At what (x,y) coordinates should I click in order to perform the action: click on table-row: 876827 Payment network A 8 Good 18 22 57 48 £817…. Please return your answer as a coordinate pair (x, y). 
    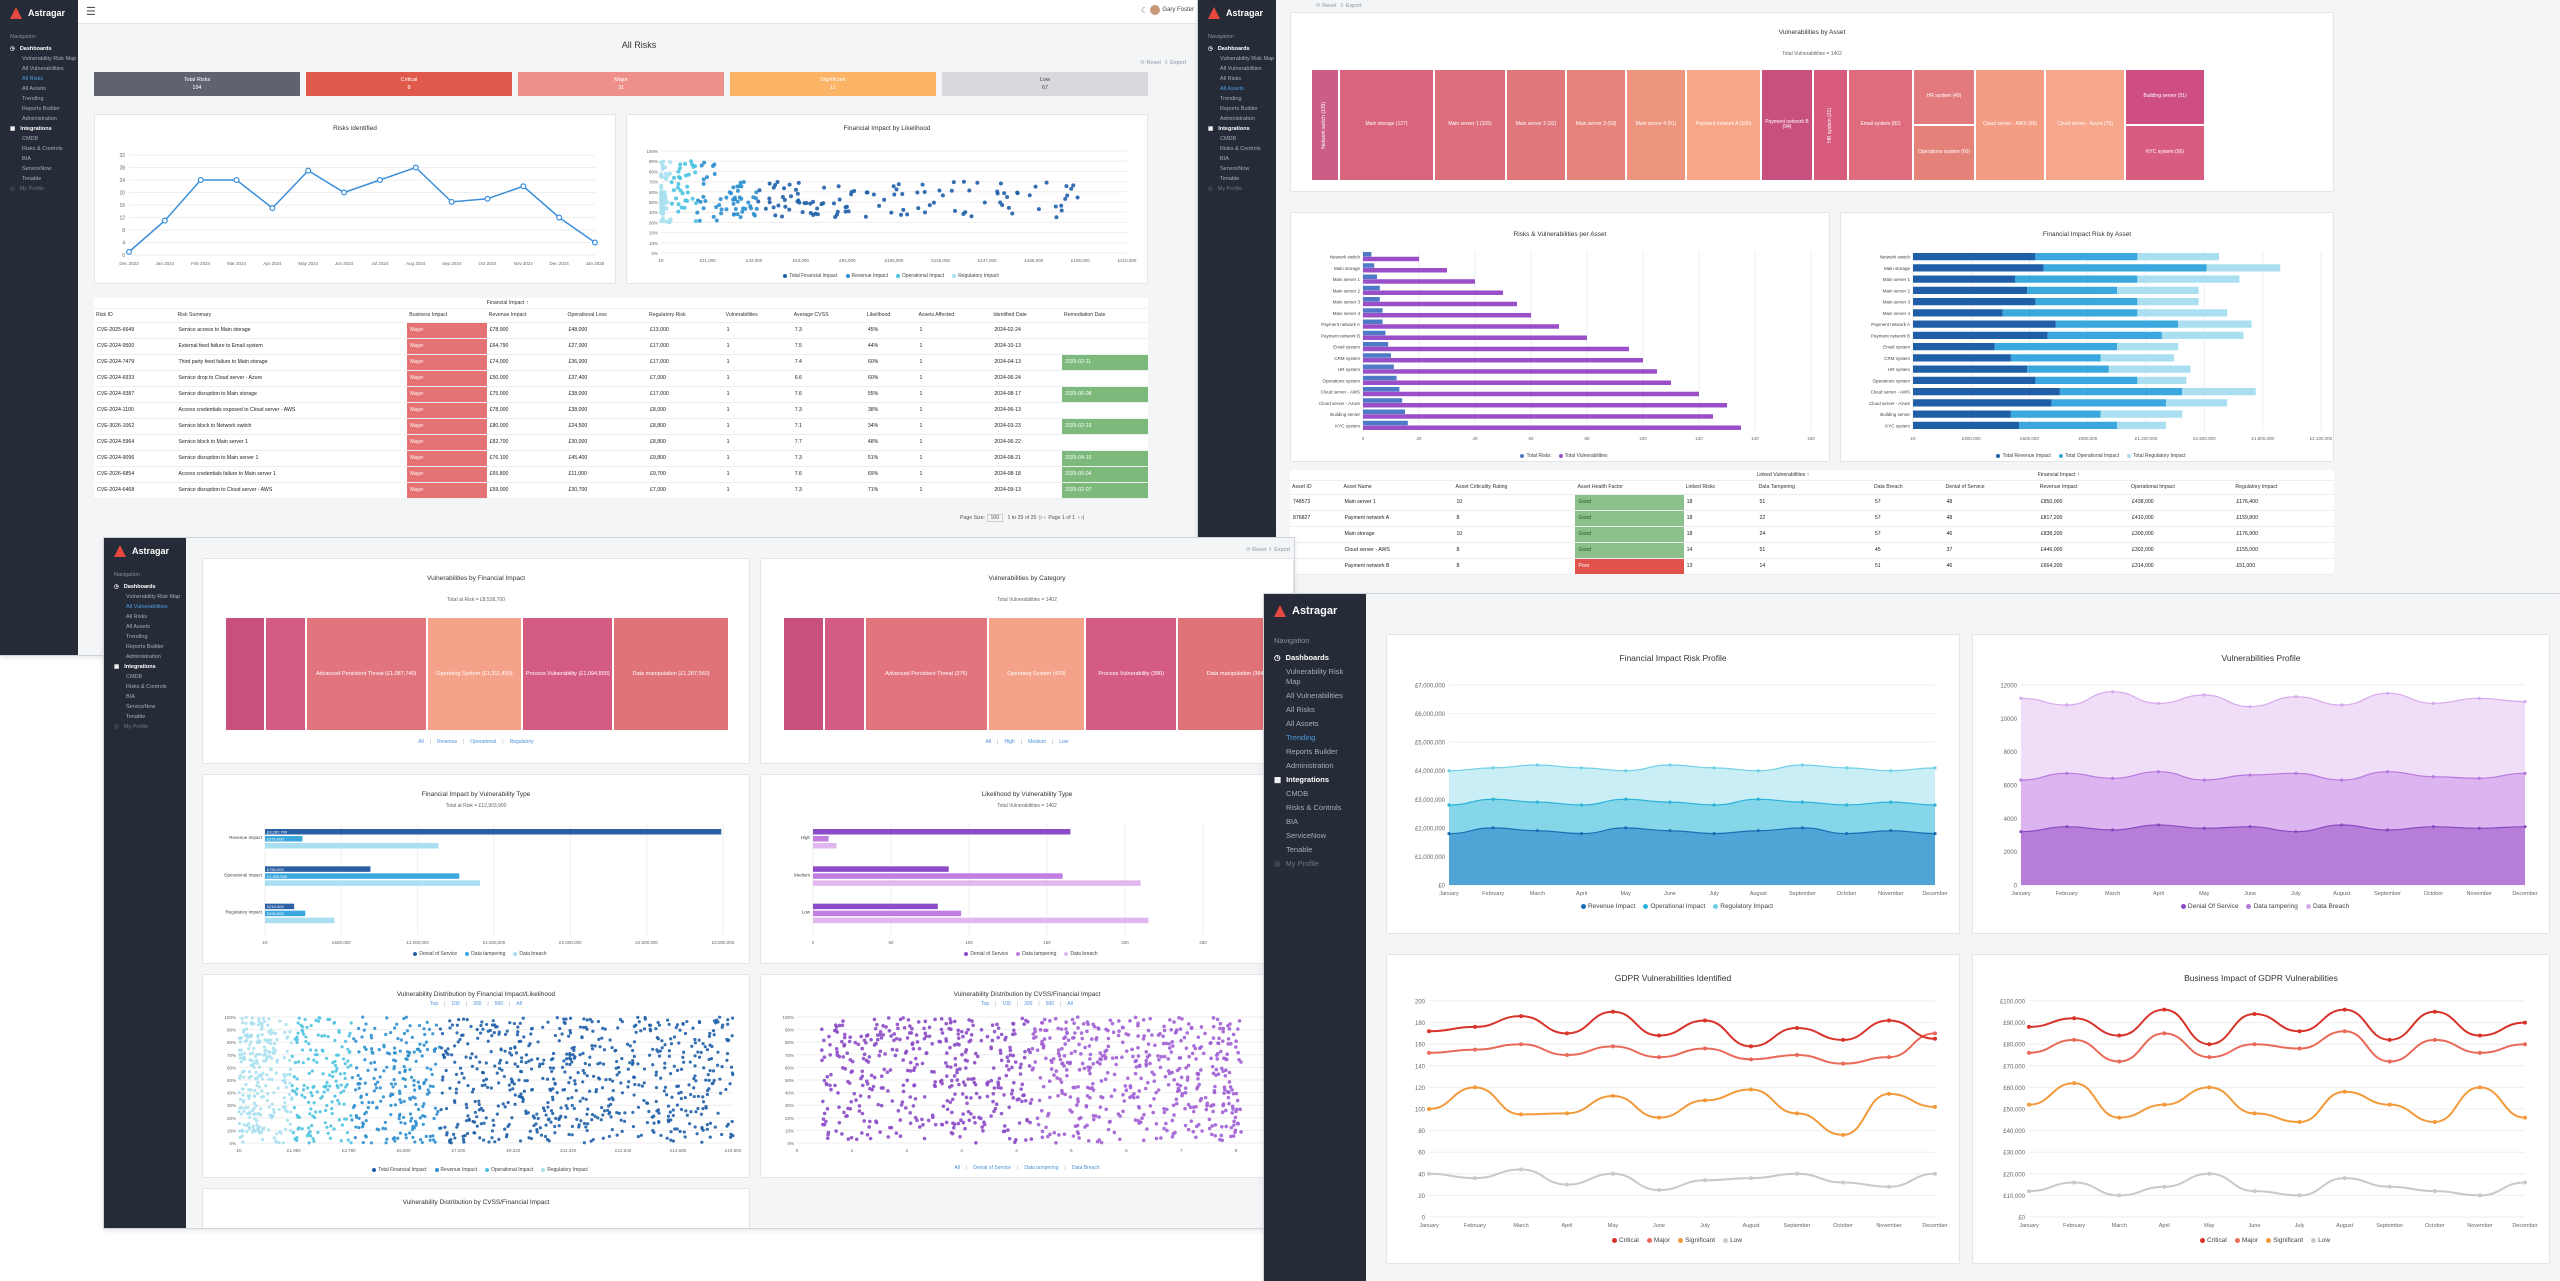
    Looking at the image, I should click on (1812, 518).